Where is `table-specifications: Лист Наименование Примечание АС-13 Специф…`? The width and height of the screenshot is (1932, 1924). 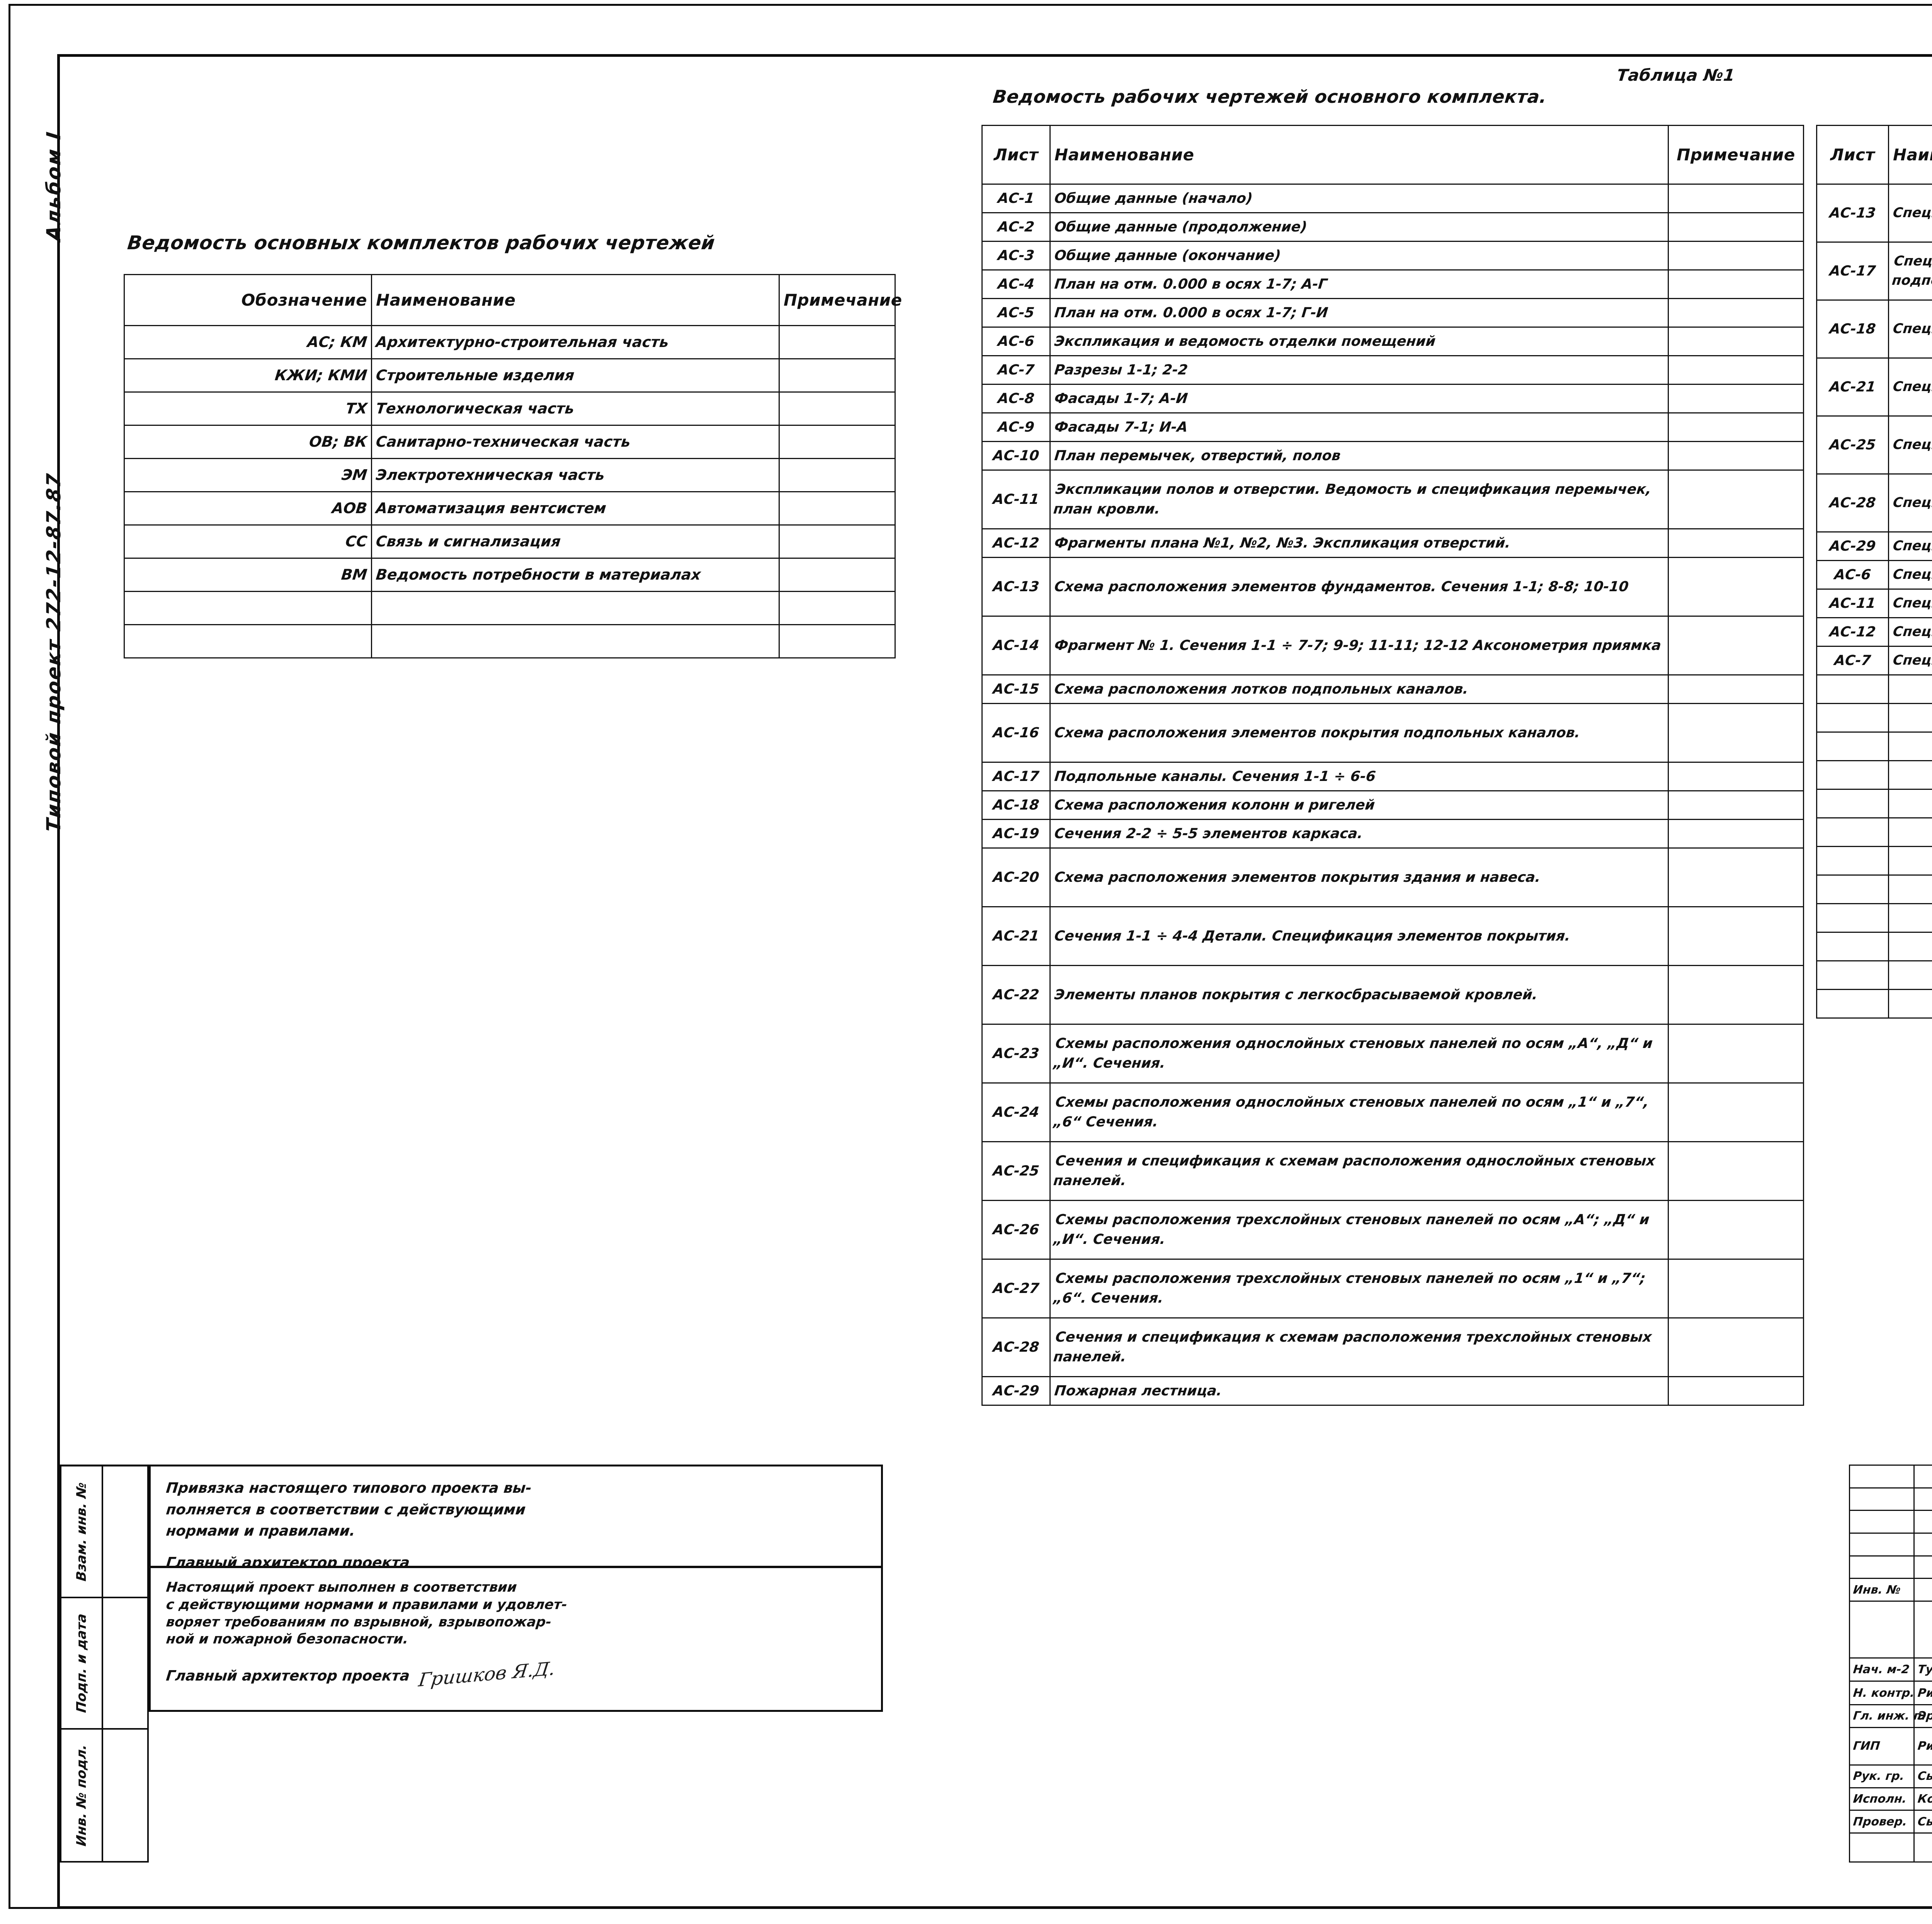
table-specifications: Лист Наименование Примечание АС-13 Специф… is located at coordinates (1874, 572).